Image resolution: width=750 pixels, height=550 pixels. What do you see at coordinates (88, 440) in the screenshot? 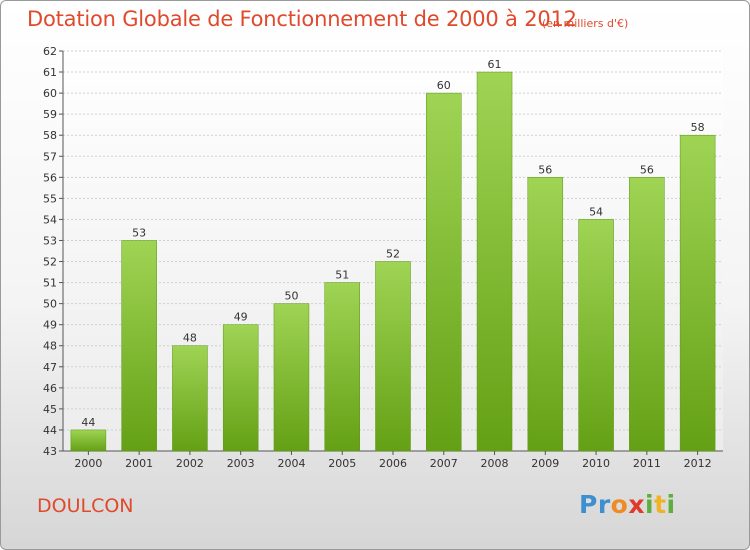
I see `bar-2000` at bounding box center [88, 440].